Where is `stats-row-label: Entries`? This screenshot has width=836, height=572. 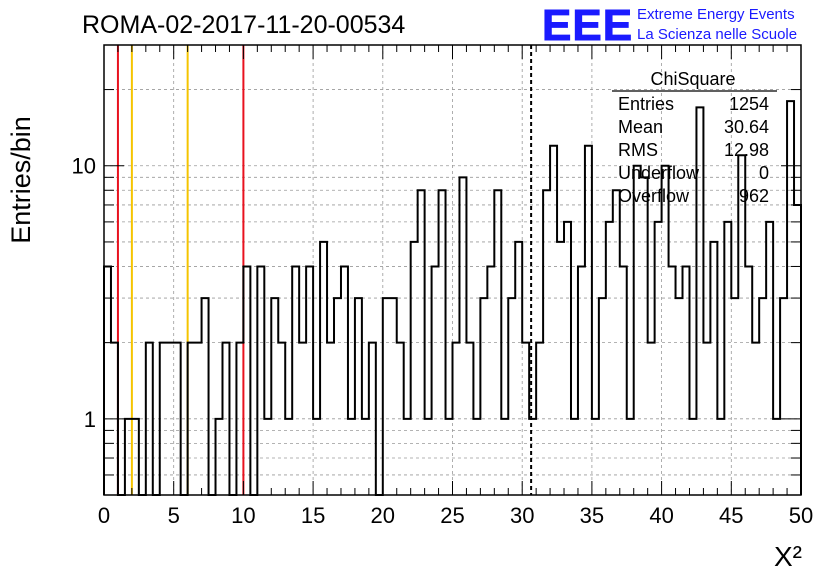
stats-row-label: Entries is located at coordinates (646, 104).